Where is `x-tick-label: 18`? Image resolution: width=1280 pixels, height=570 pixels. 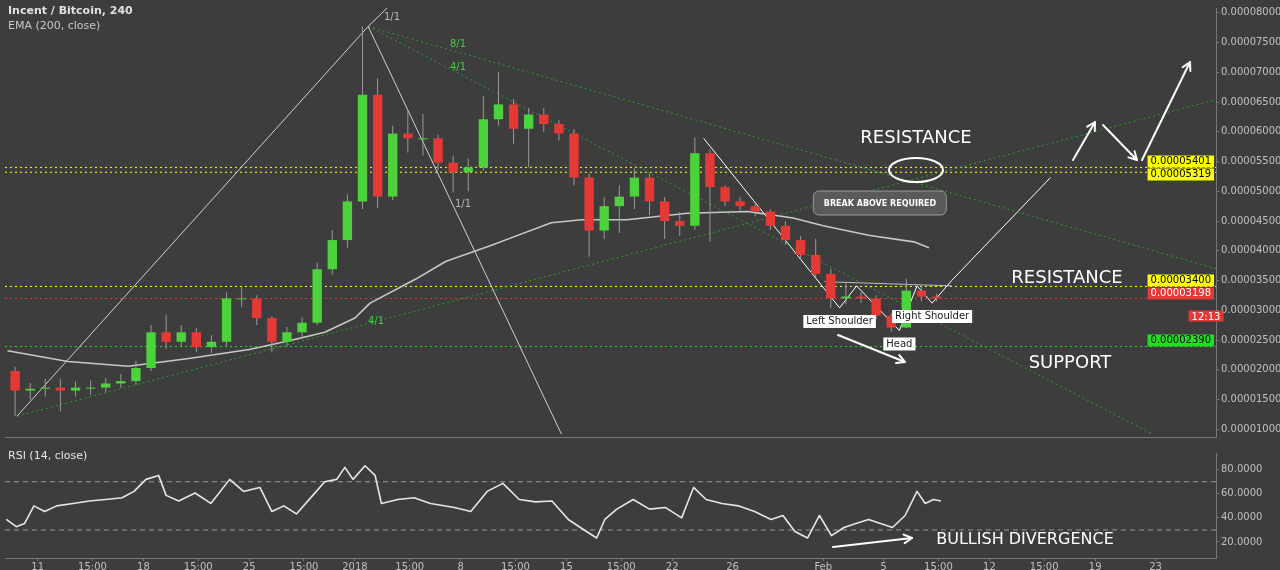
x-tick-label: 18 is located at coordinates (143, 565).